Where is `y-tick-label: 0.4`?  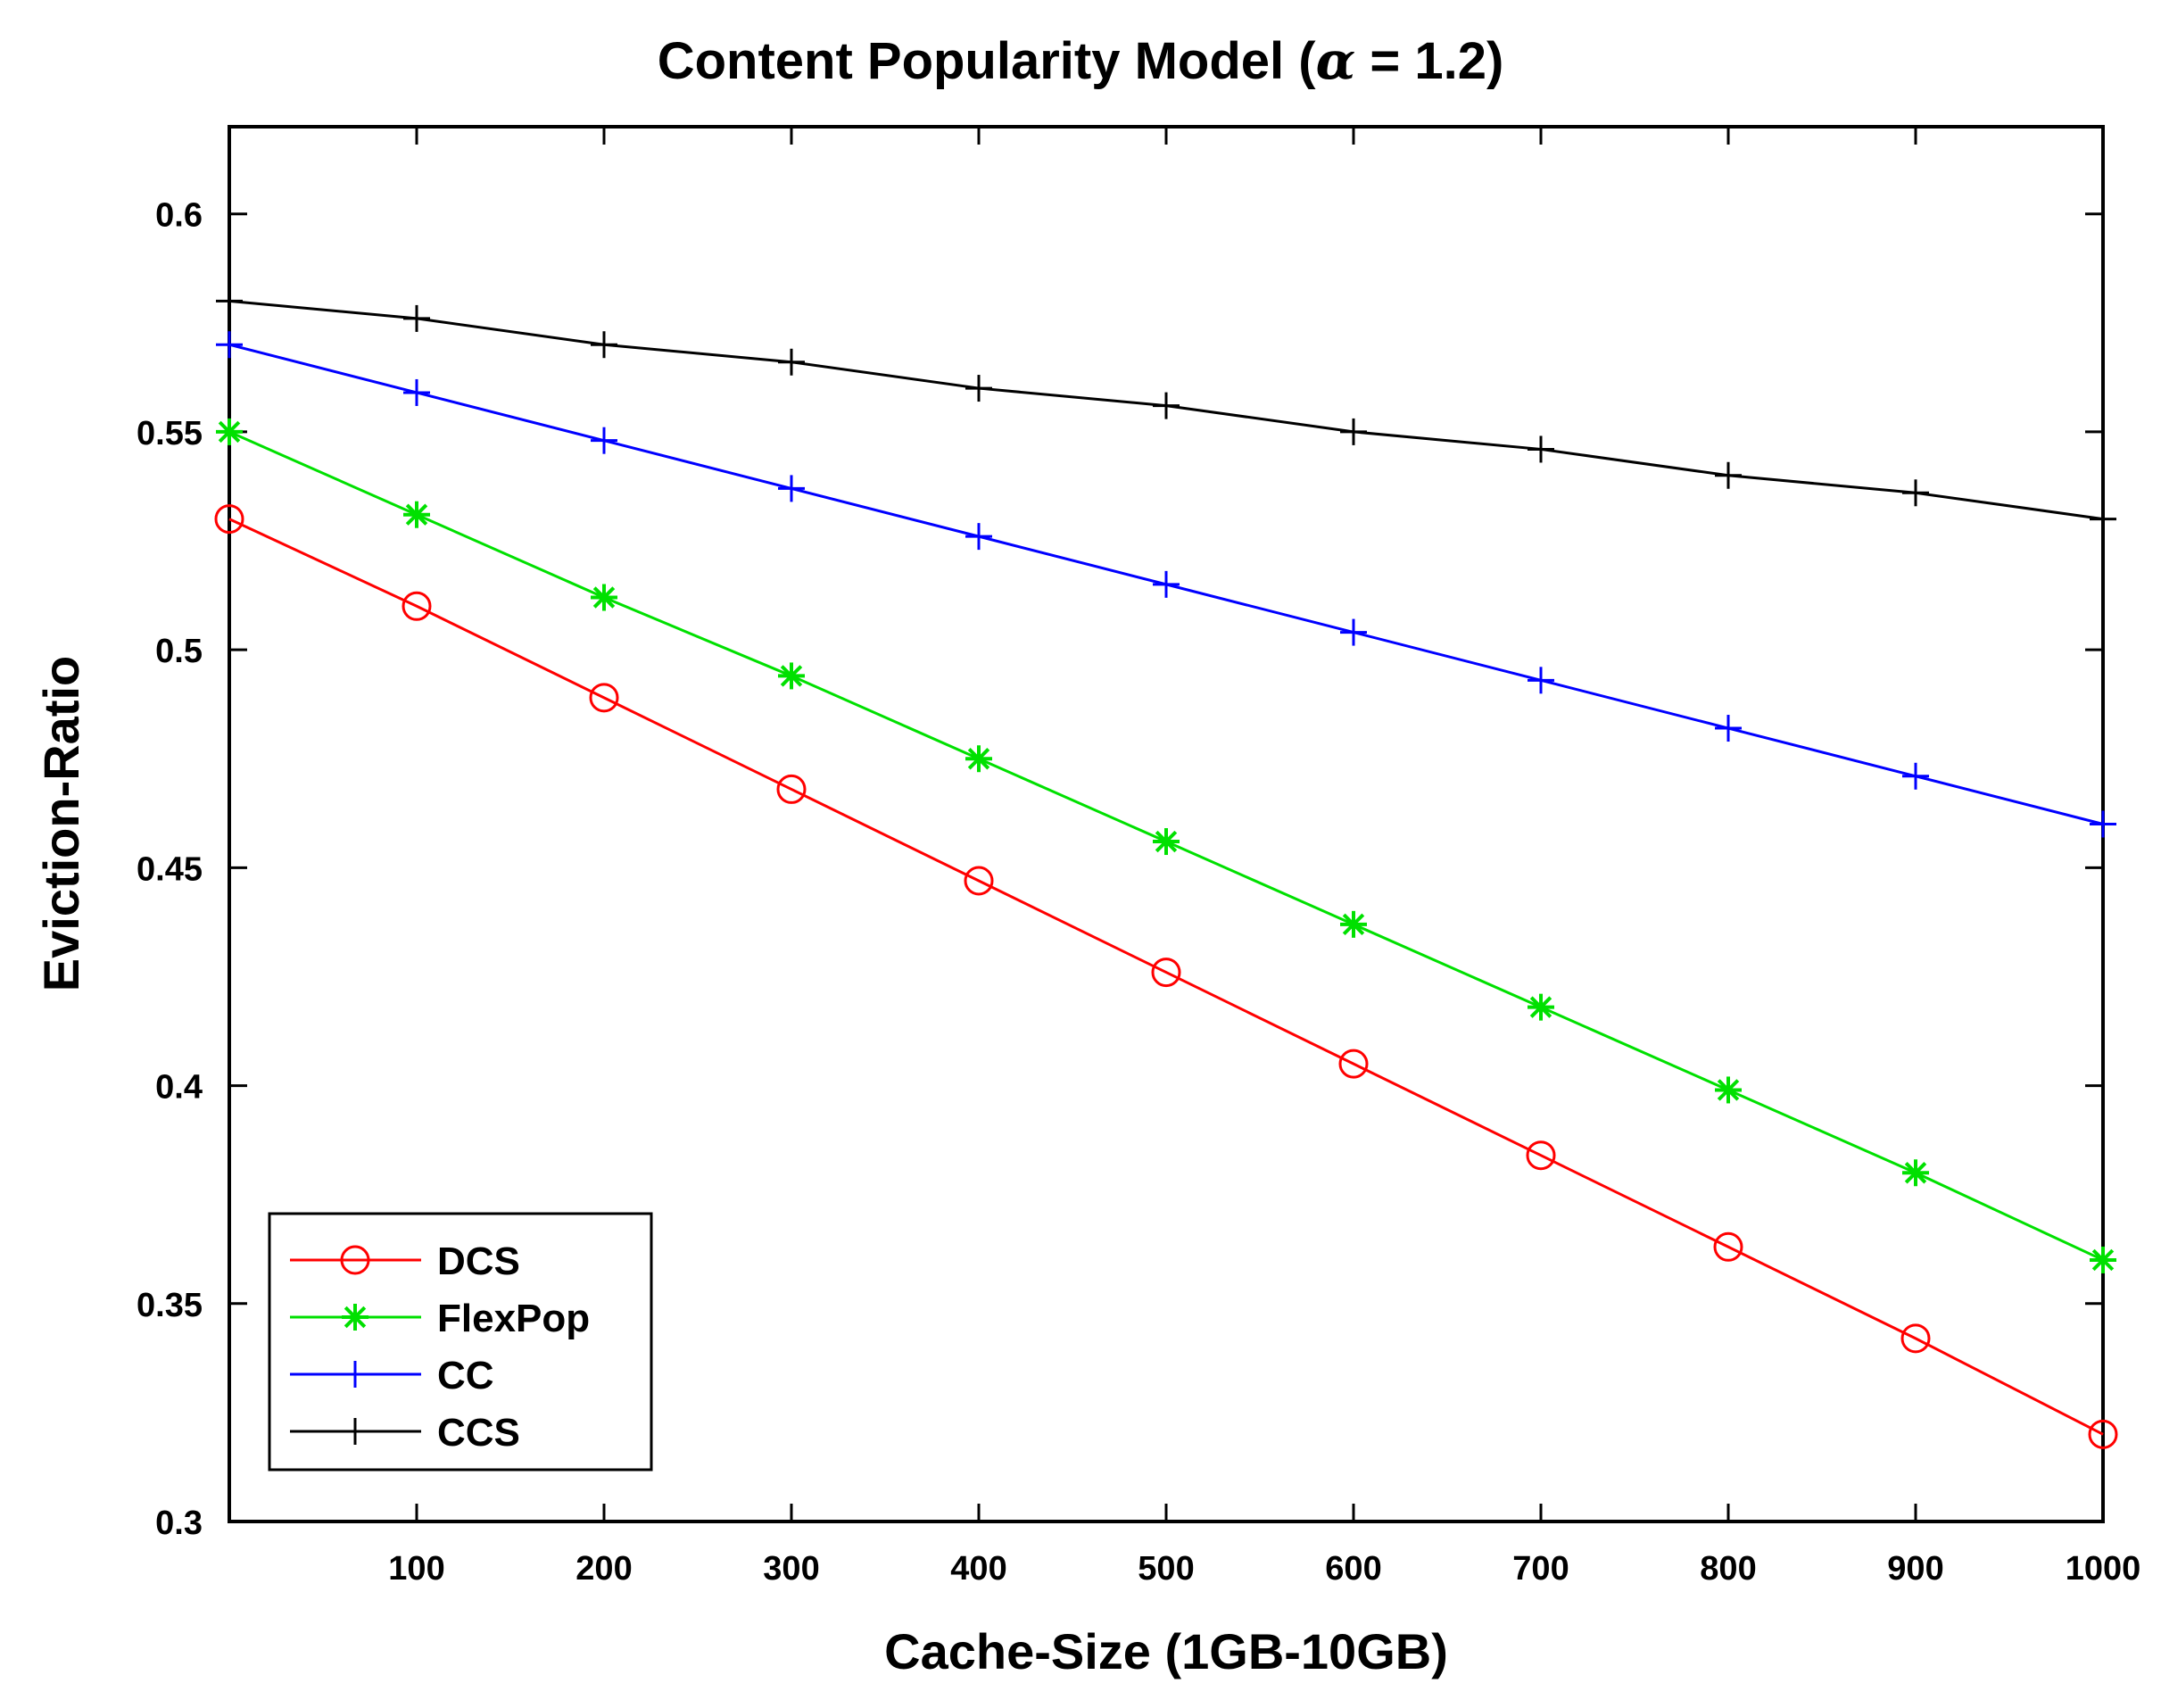
y-tick-label: 0.4 is located at coordinates (179, 1088).